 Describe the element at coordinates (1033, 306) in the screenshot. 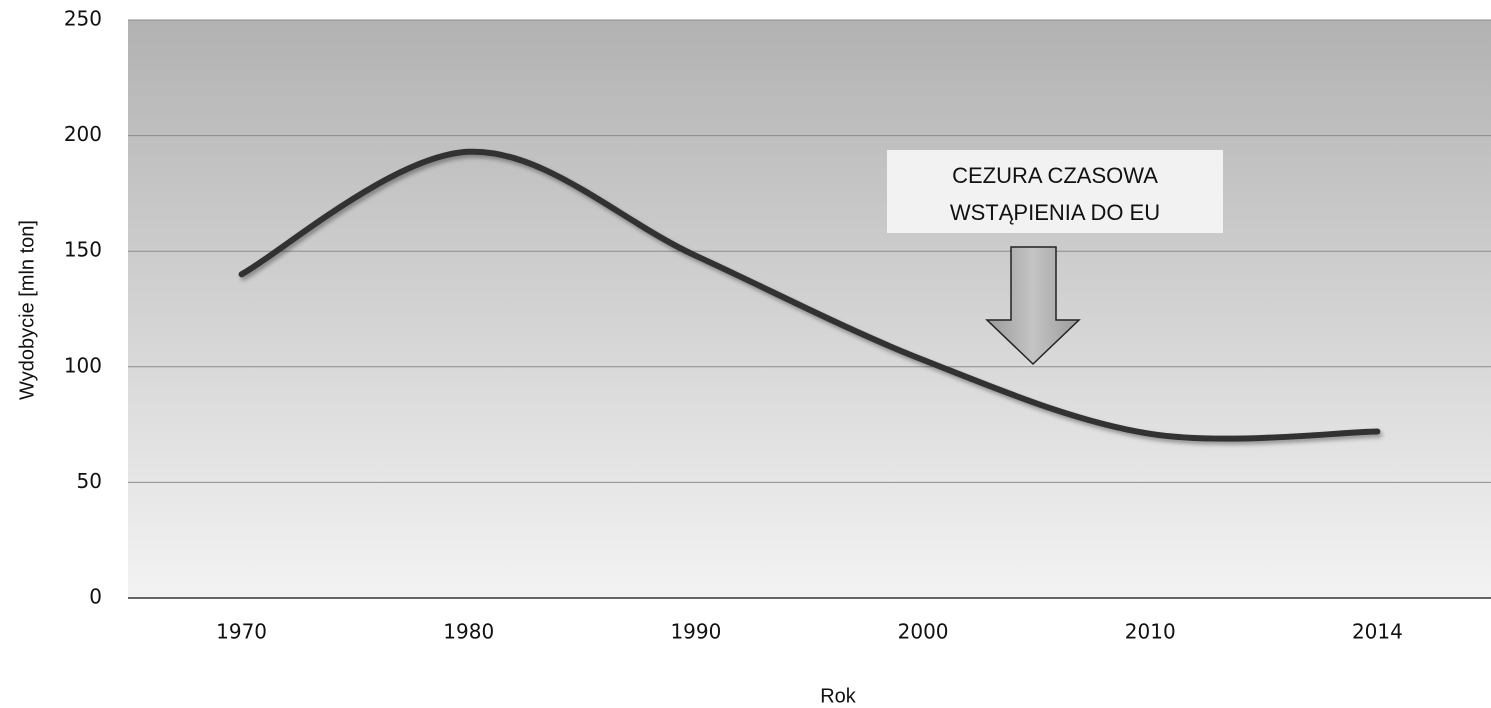

I see `annotation-arrow` at that location.